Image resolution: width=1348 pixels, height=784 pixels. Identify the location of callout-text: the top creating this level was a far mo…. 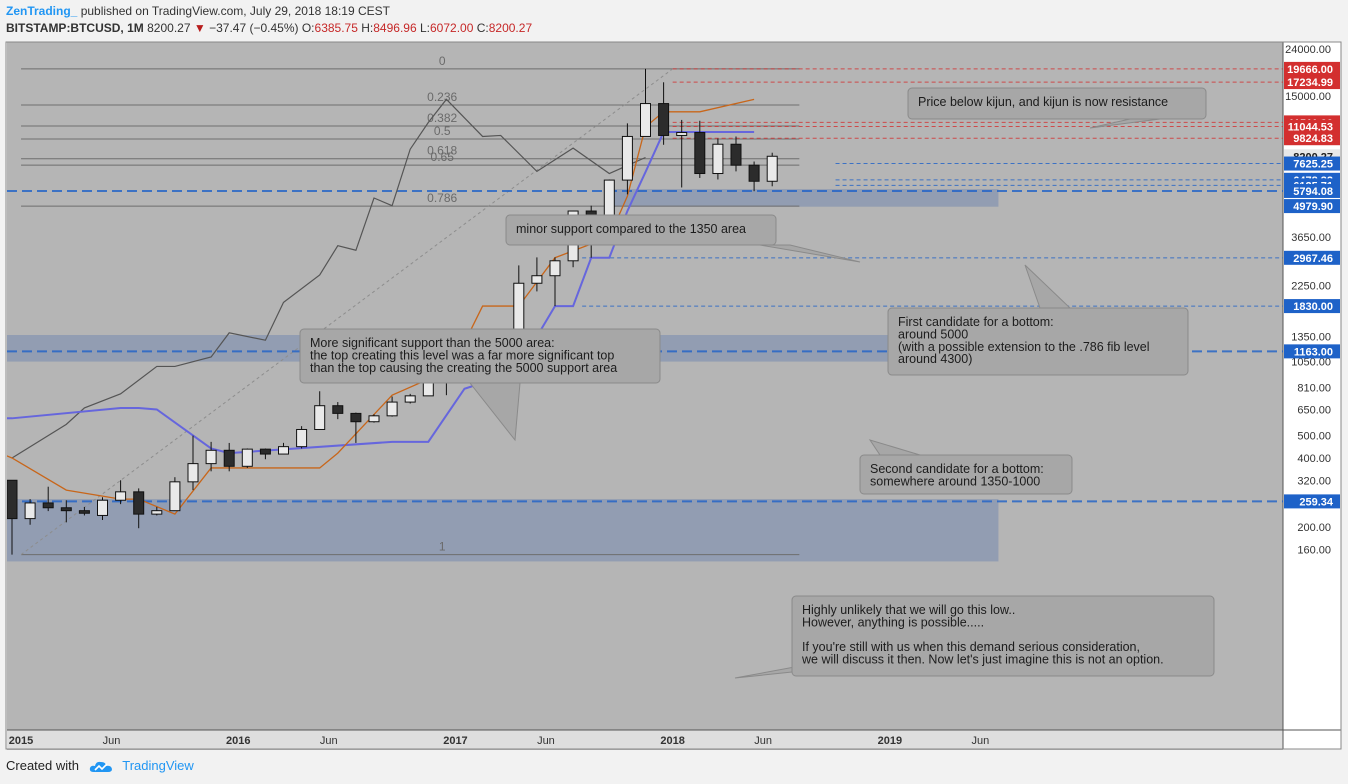
(462, 355).